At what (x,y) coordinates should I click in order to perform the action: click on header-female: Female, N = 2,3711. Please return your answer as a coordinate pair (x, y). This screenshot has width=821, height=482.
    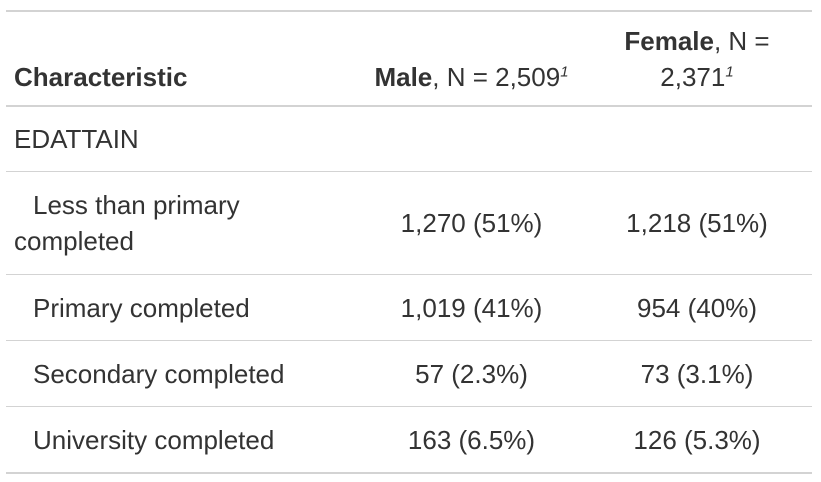
    Looking at the image, I should click on (697, 59).